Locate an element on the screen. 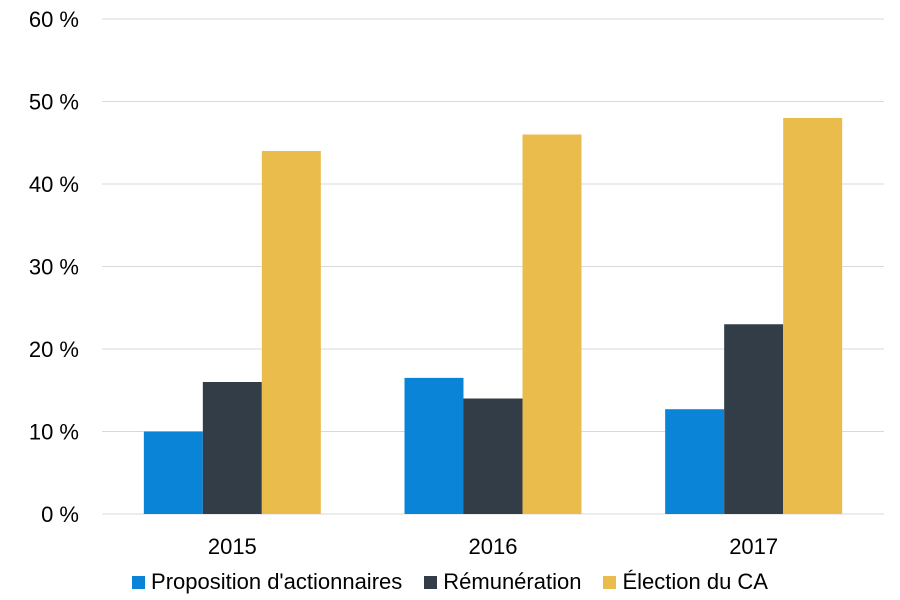 The height and width of the screenshot is (600, 900). y-tick-label: 40 % is located at coordinates (54, 184).